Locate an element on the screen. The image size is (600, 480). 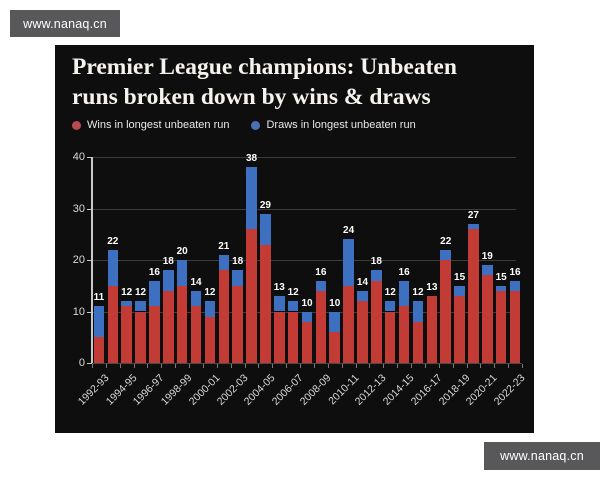
bar-total-label: 21 is located at coordinates (224, 246).